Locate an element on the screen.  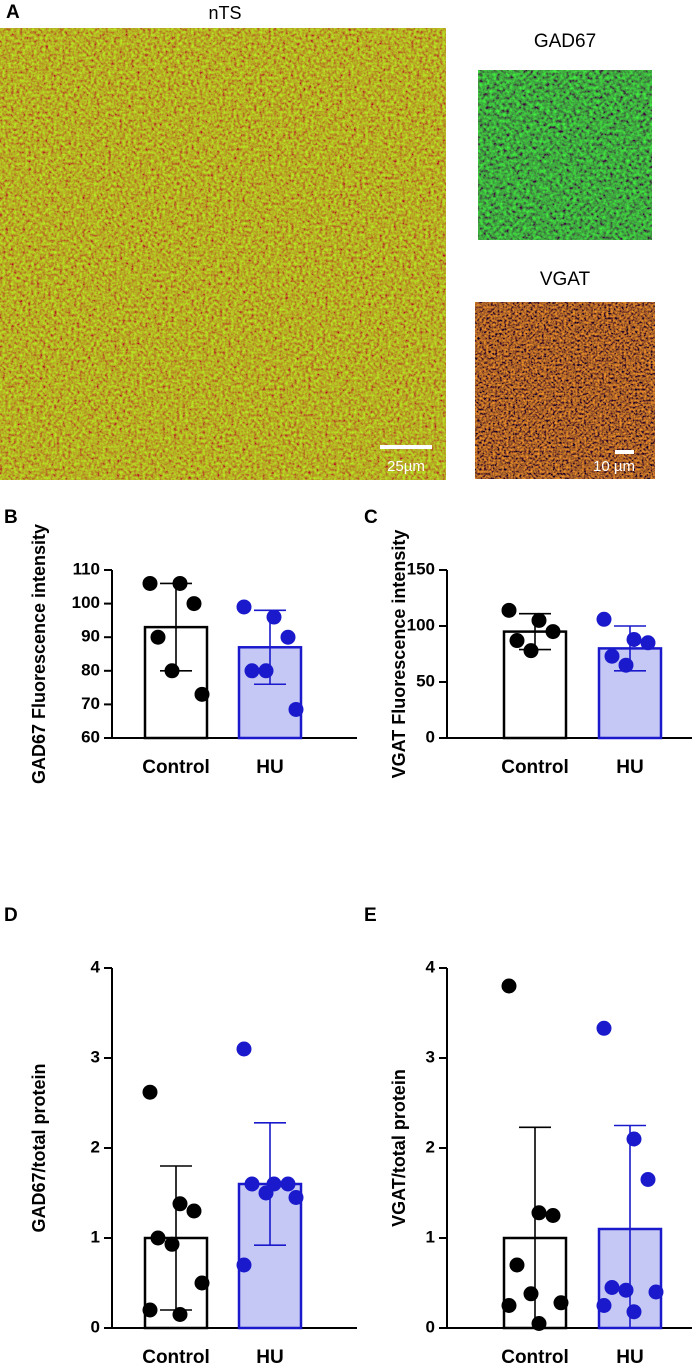
y-axis-title: GAD67 Fluorescence intensity is located at coordinates (39, 654).